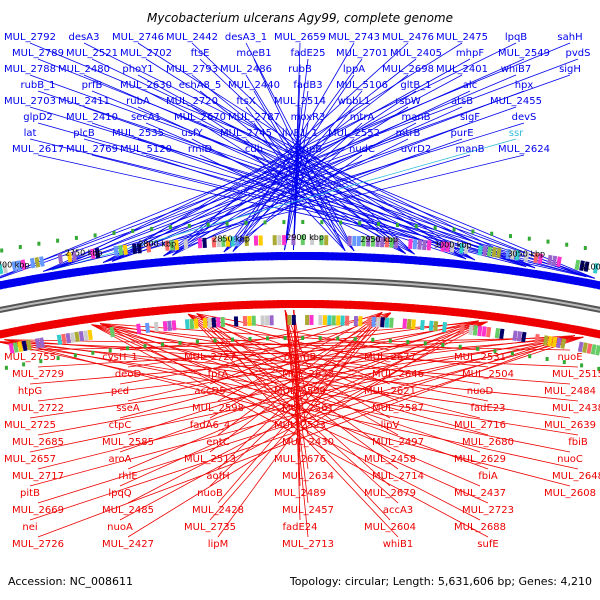  What do you see at coordinates (120, 357) in the screenshot?
I see `bottom-gene-label: cysH_1` at bounding box center [120, 357].